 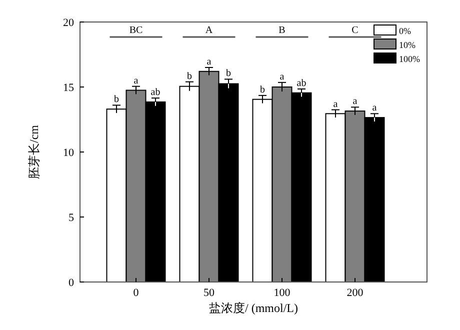 I want to click on legend-label: 10%, so click(x=407, y=45).